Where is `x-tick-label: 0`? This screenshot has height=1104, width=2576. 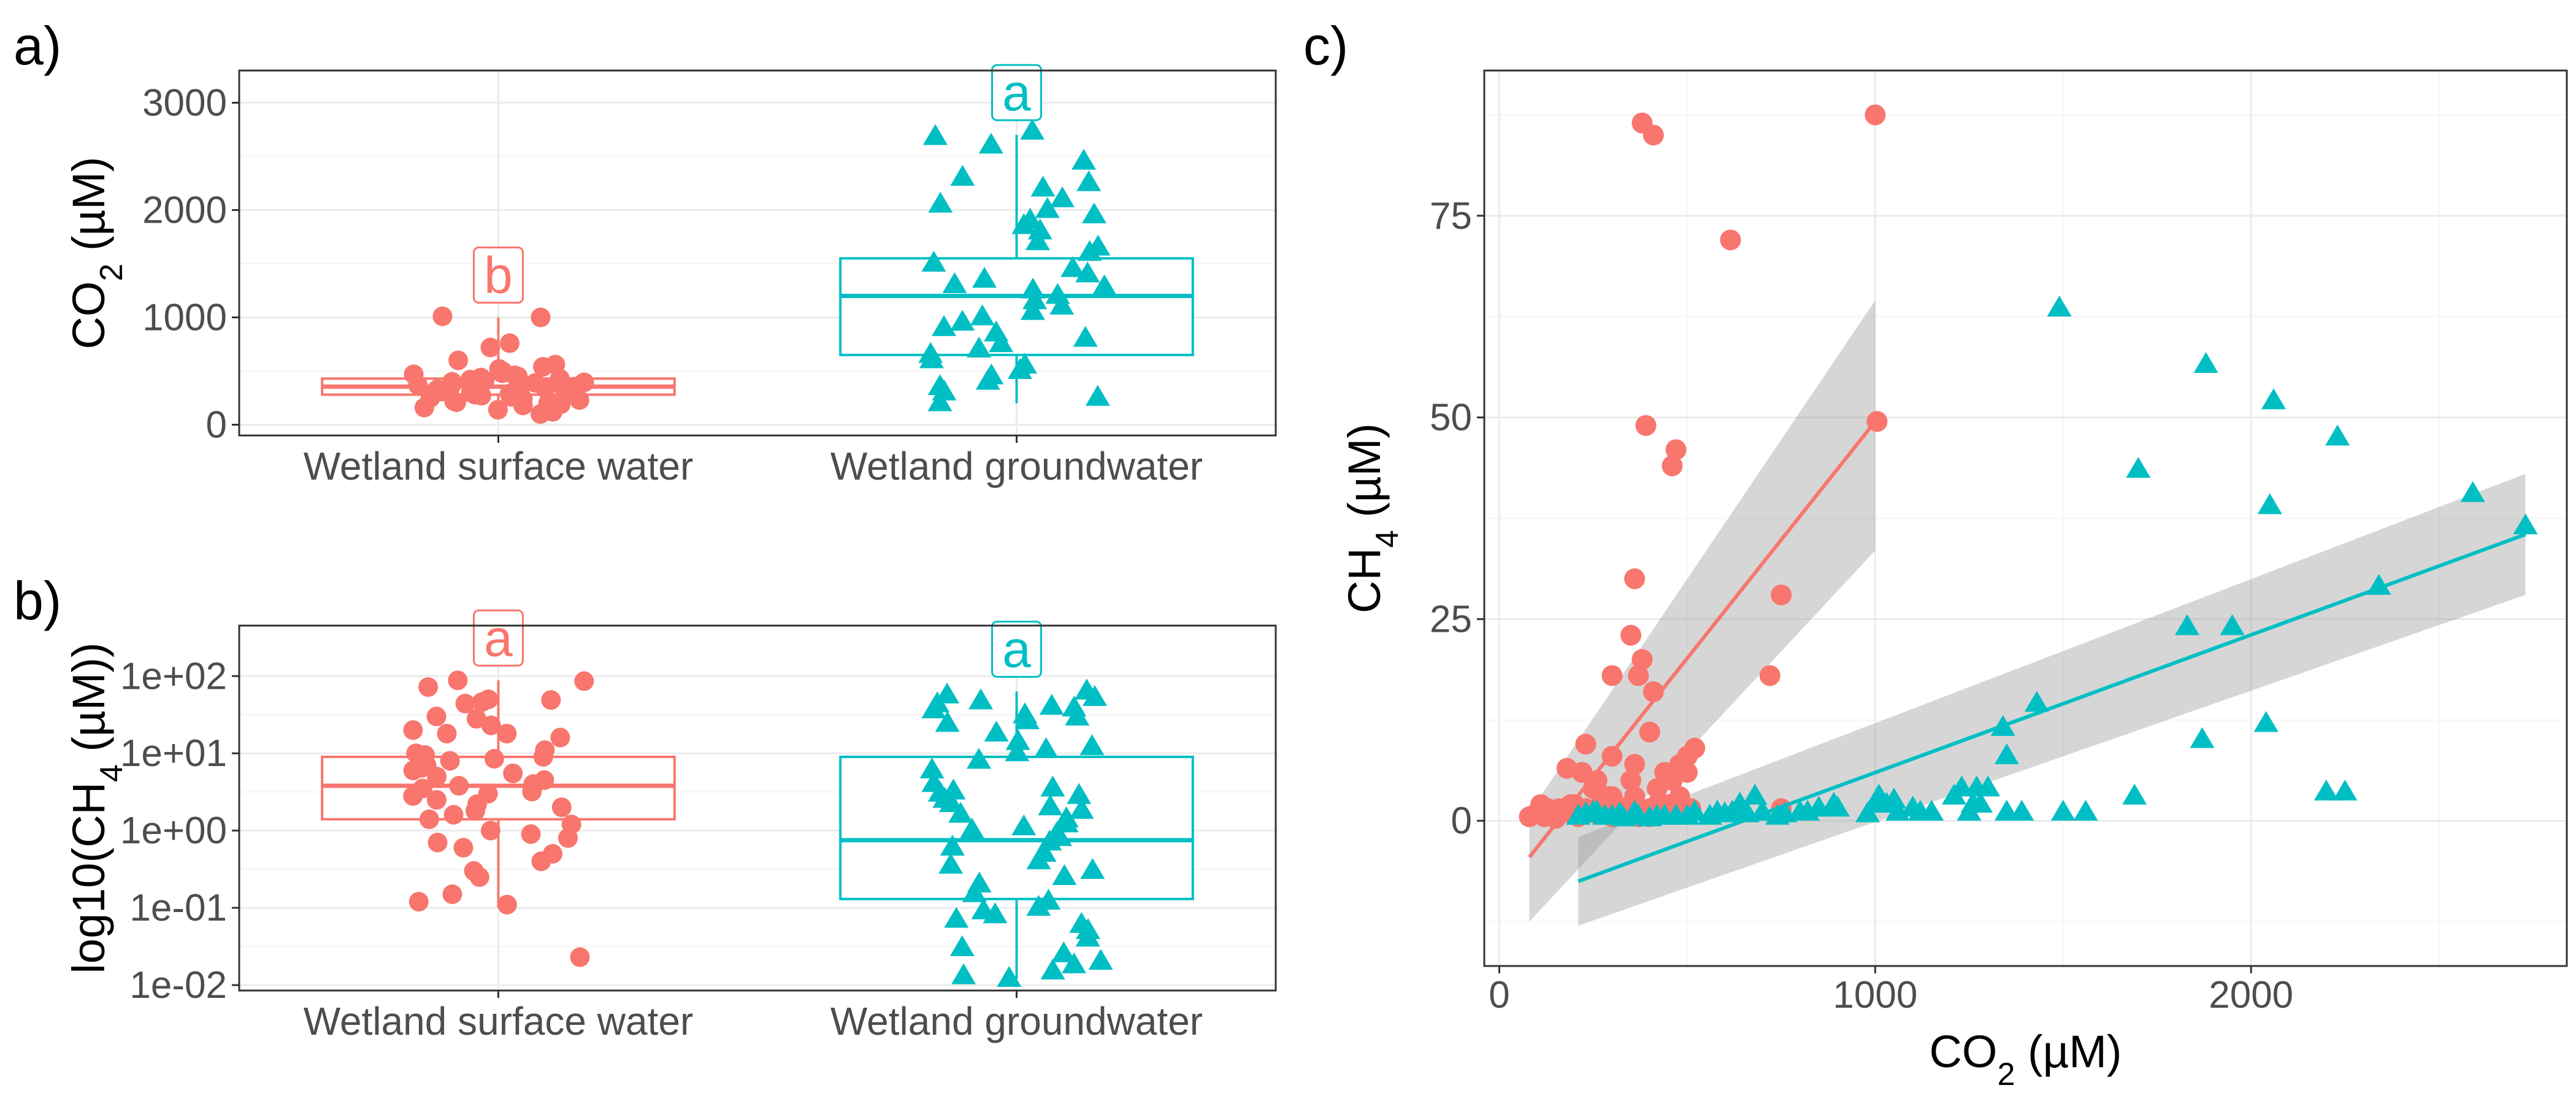 x-tick-label: 0 is located at coordinates (1499, 995).